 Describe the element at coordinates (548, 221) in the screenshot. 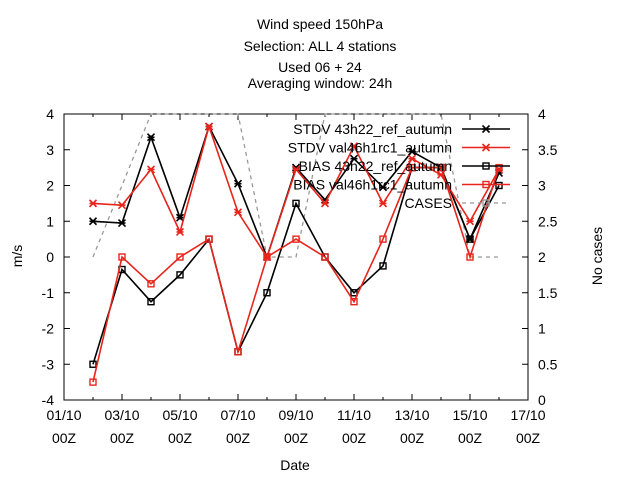

I see `y2-tick-label: 2.5` at that location.